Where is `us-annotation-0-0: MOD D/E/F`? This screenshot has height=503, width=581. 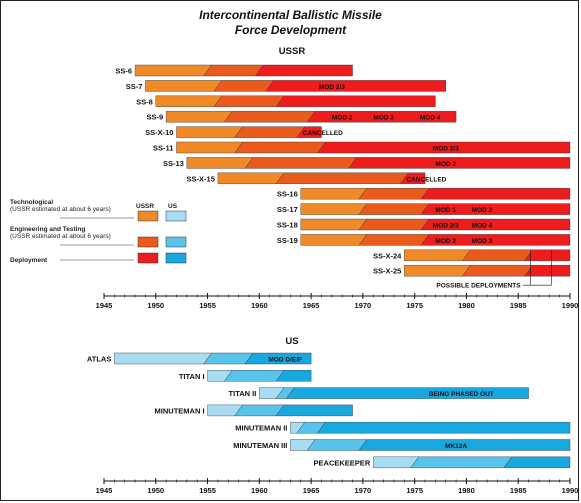 us-annotation-0-0: MOD D/E/F is located at coordinates (285, 360).